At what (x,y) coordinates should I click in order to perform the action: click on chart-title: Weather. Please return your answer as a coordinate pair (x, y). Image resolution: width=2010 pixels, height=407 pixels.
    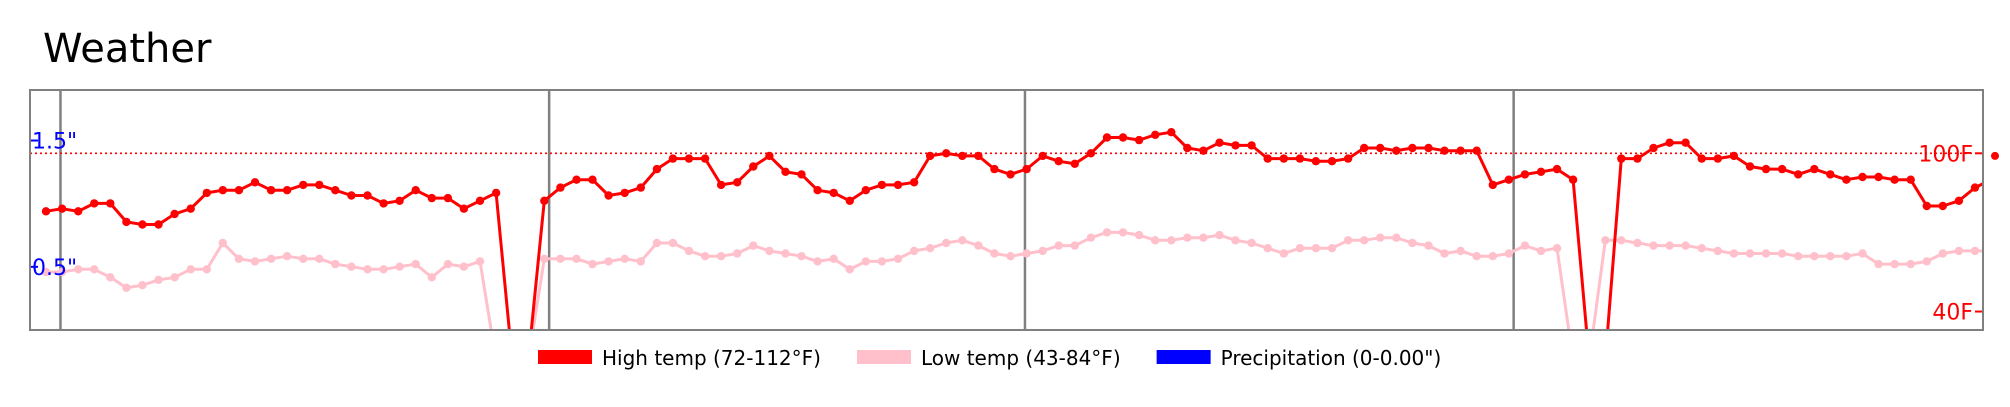
    Looking at the image, I should click on (127, 49).